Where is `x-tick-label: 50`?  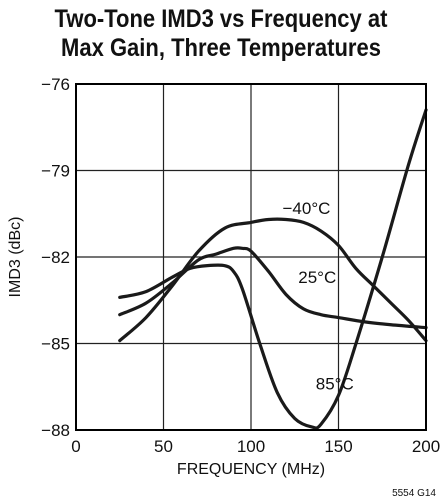 x-tick-label: 50 is located at coordinates (163, 446).